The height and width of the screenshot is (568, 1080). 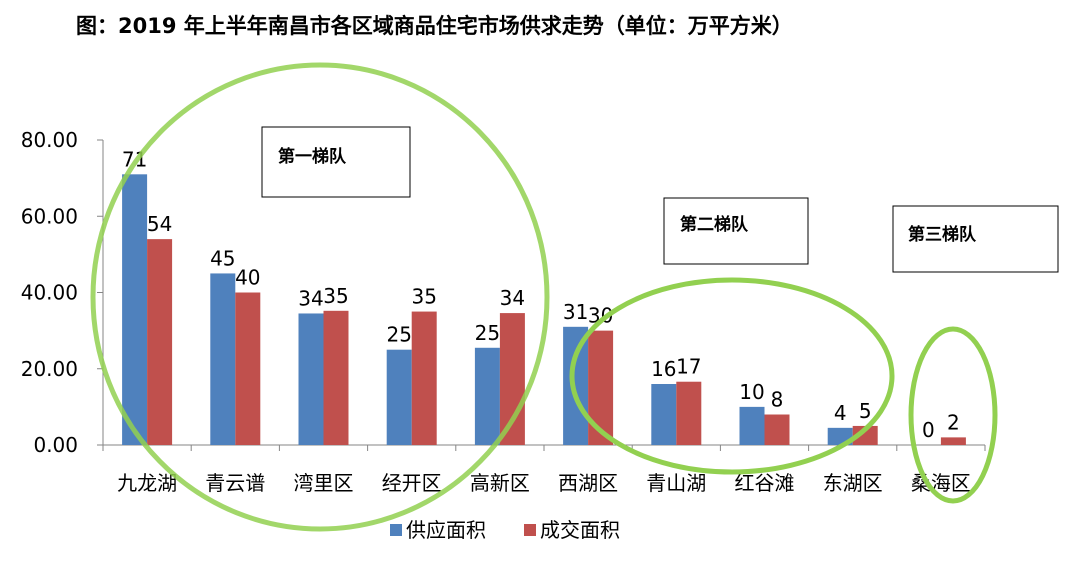 I want to click on data-label: 16, so click(x=663, y=369).